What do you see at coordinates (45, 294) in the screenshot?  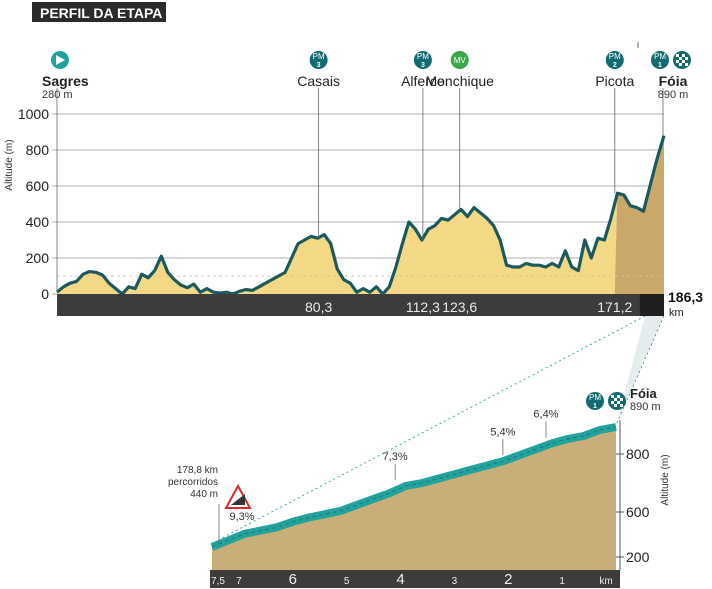 I see `y-tick-label: 0` at bounding box center [45, 294].